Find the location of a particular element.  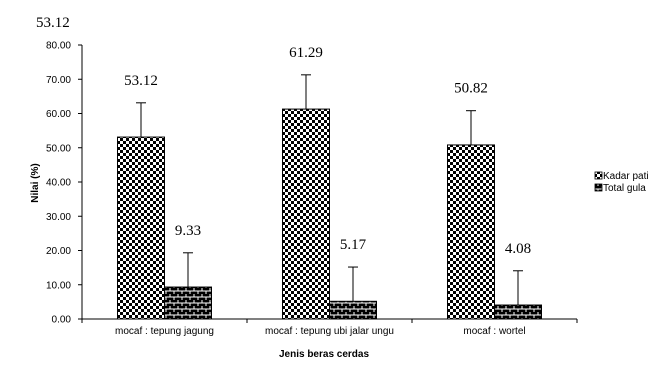

x-axis-title: Jenis beras cerdas is located at coordinates (324, 354).